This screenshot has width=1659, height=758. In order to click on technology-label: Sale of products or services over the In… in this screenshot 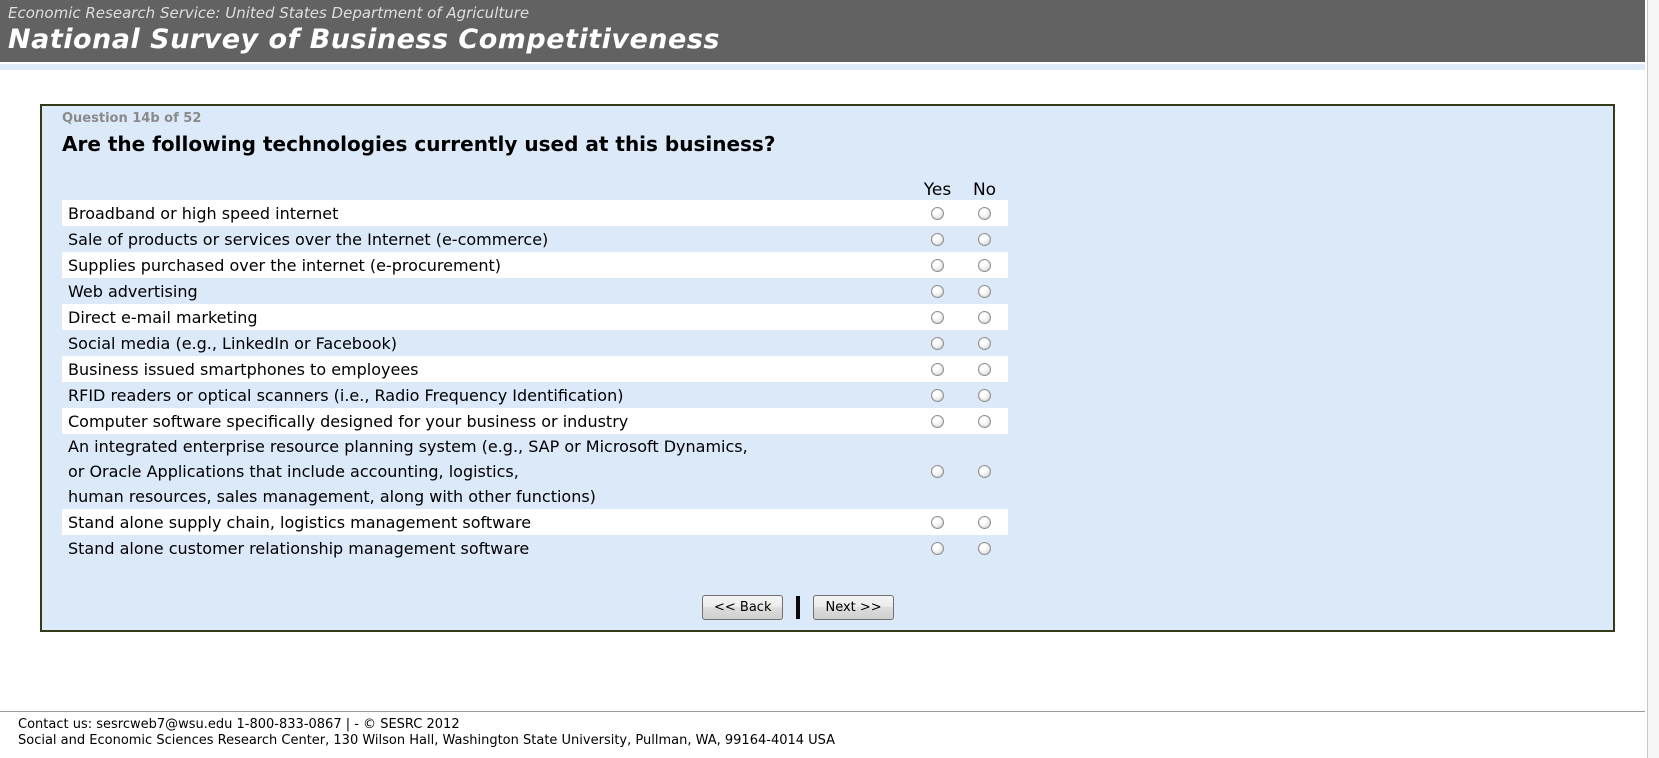, I will do `click(308, 239)`.